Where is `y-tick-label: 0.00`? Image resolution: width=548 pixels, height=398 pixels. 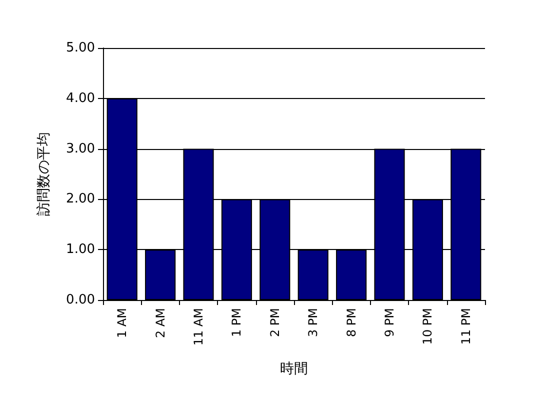 y-tick-label: 0.00 is located at coordinates (80, 300).